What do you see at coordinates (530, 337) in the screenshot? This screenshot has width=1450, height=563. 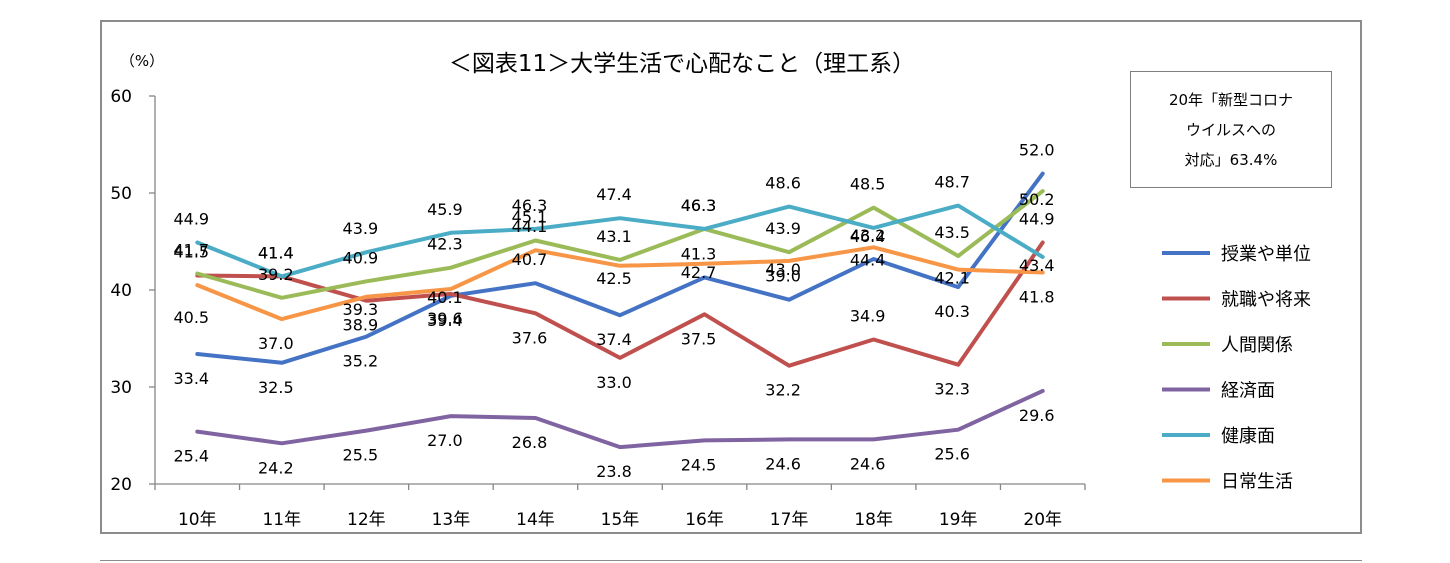 I see `data-label: 37.6` at bounding box center [530, 337].